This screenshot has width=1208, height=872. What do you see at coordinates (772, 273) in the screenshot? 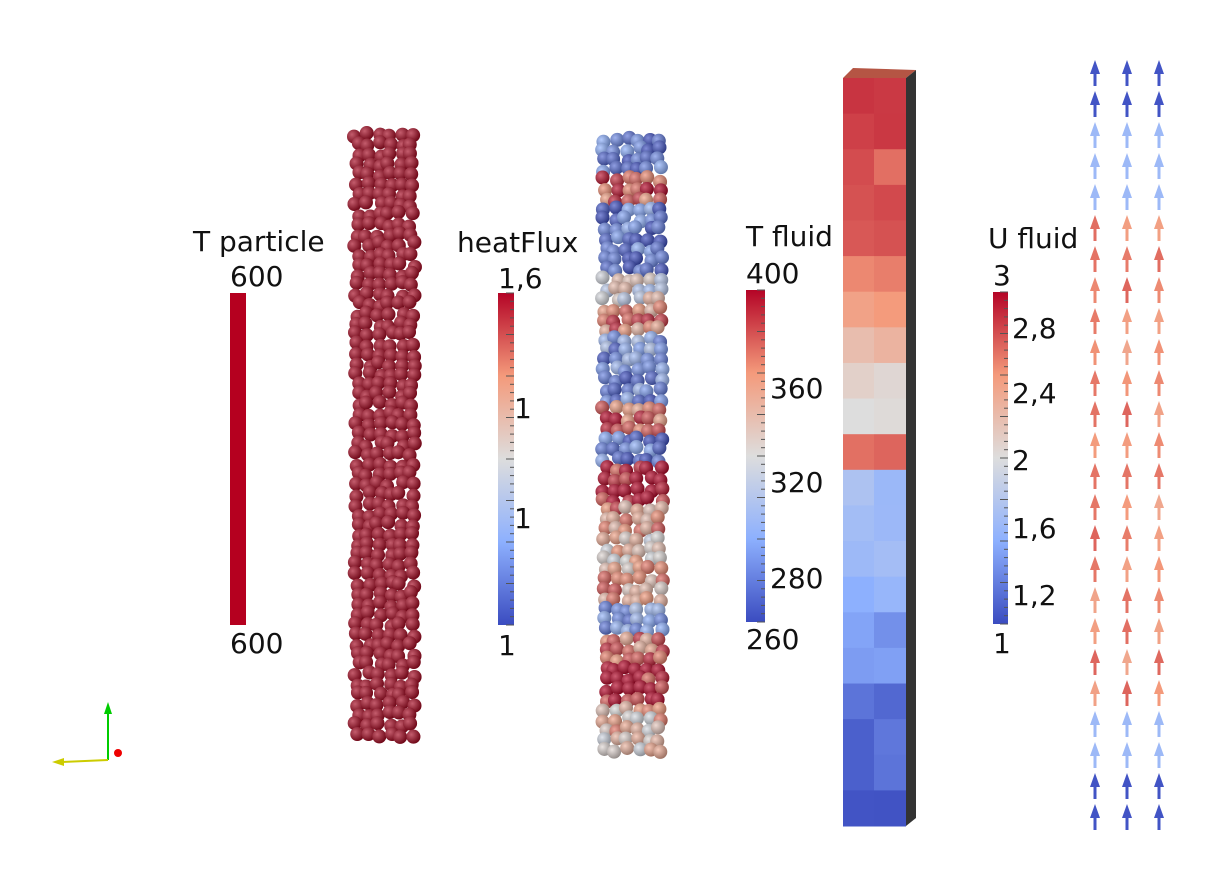
I see `legend-label: 400` at bounding box center [772, 273].